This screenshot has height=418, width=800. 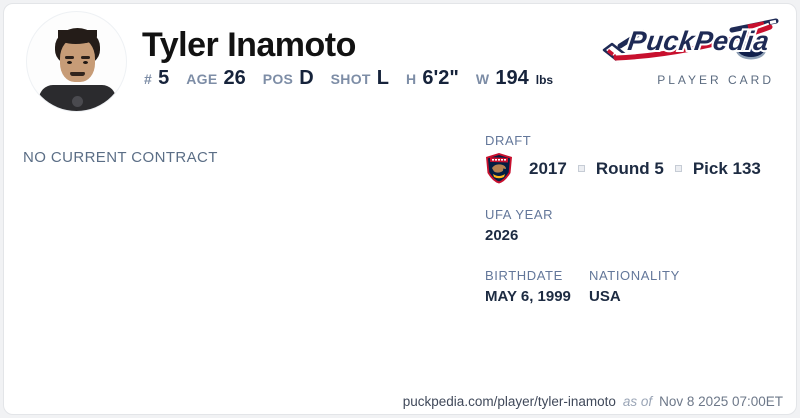 I want to click on contract-status: NO CURRENT CONTRACT, so click(x=120, y=157).